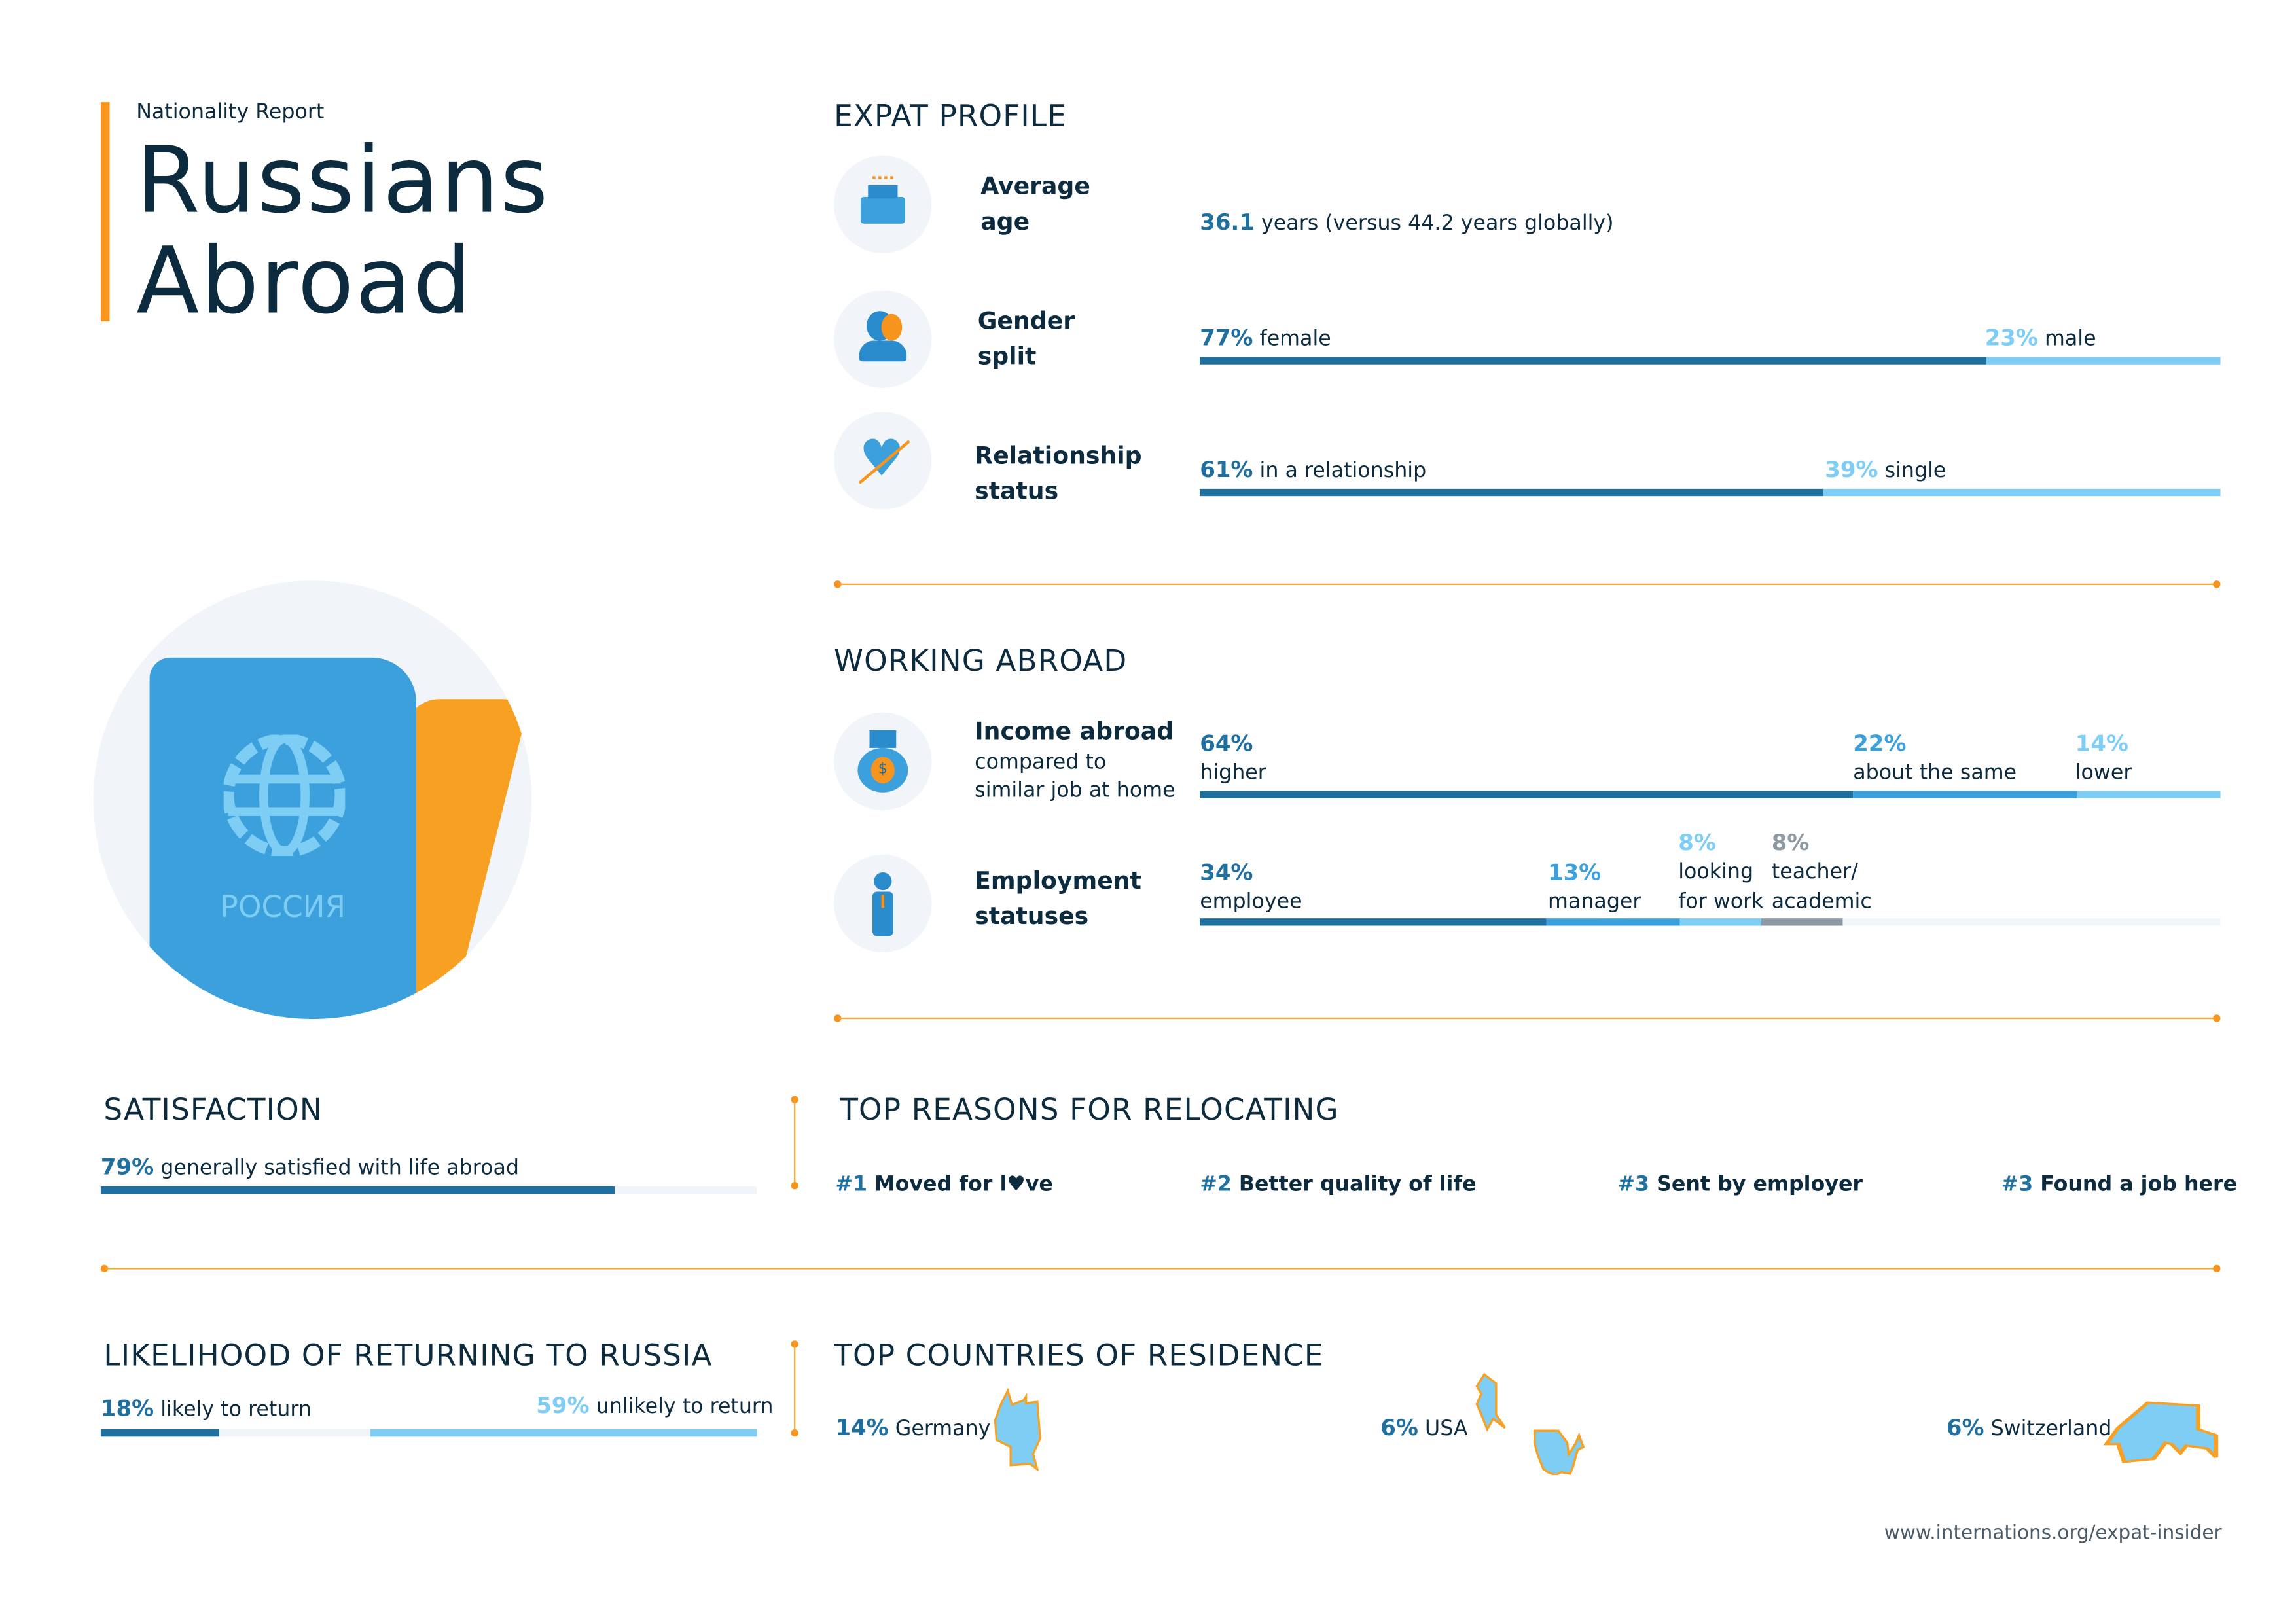 The image size is (2296, 1623). What do you see at coordinates (1407, 222) in the screenshot?
I see `age-value: 36.1 years (versus 44.2 years globally)` at bounding box center [1407, 222].